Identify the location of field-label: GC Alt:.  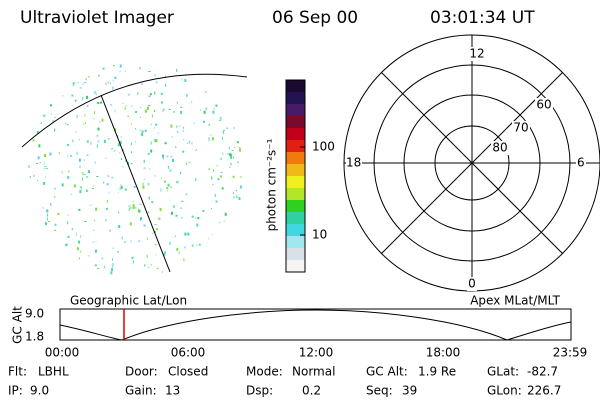
(387, 372).